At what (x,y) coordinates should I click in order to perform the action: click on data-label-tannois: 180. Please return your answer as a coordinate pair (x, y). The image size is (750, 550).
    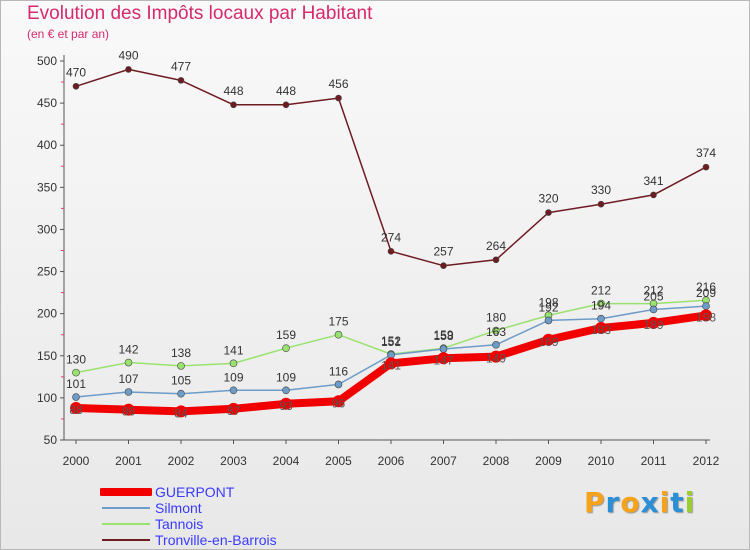
    Looking at the image, I should click on (496, 318).